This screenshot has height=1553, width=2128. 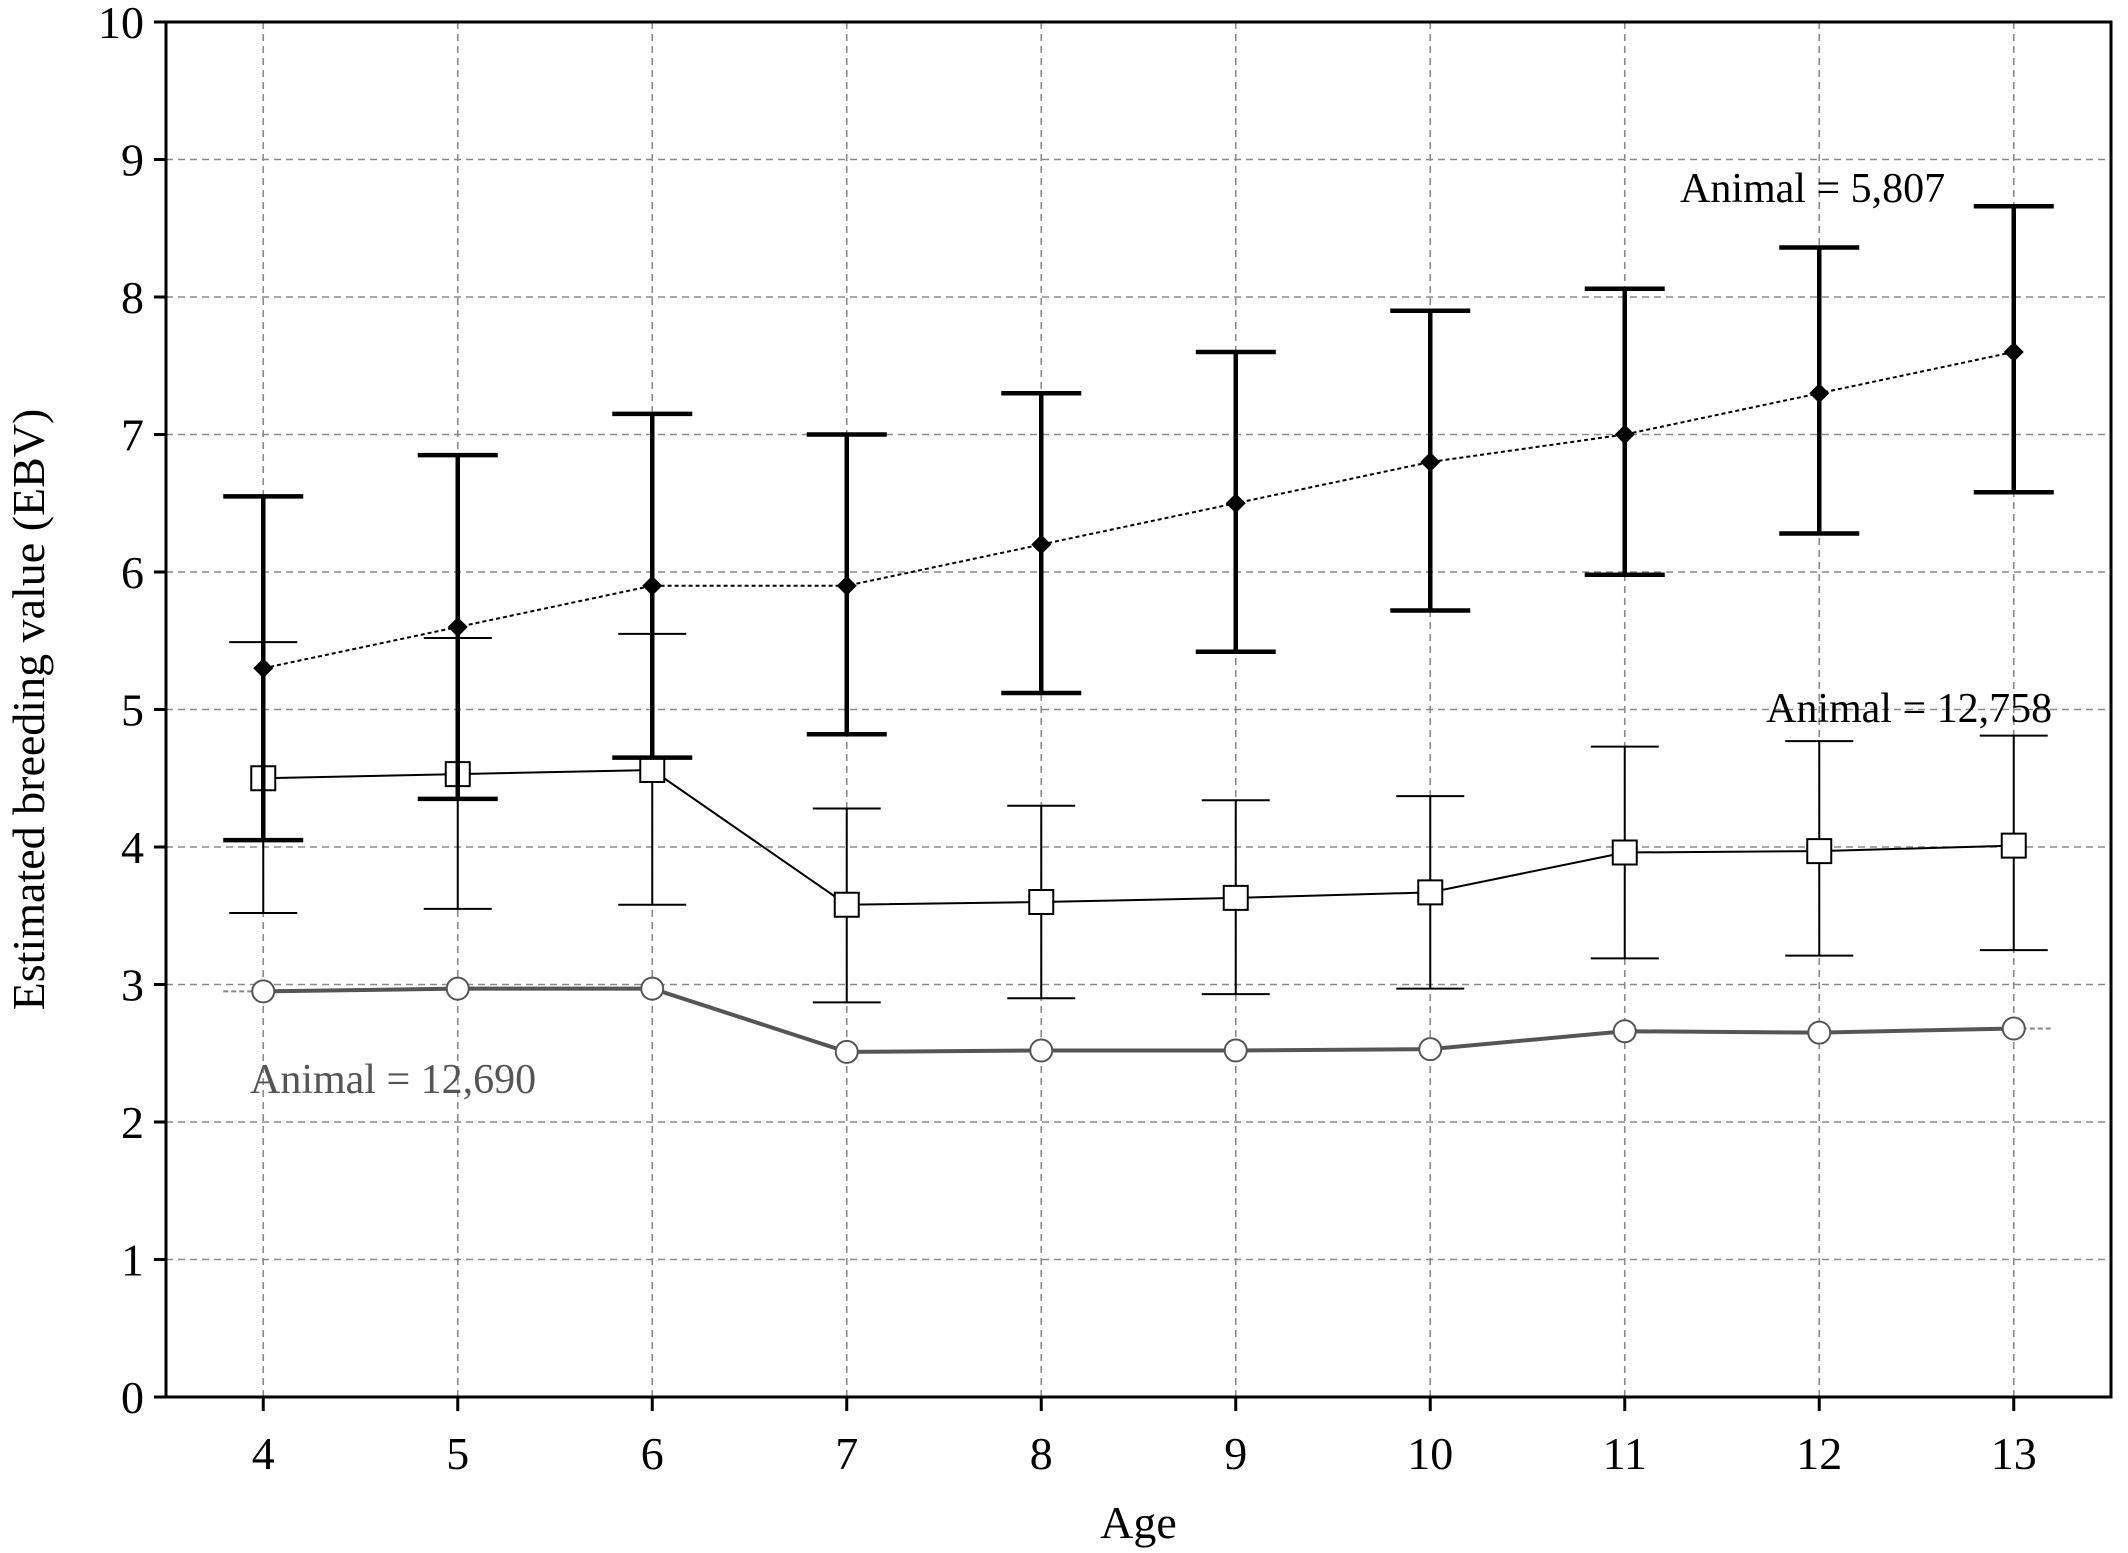 I want to click on y-tick-label: 6, so click(x=132, y=572).